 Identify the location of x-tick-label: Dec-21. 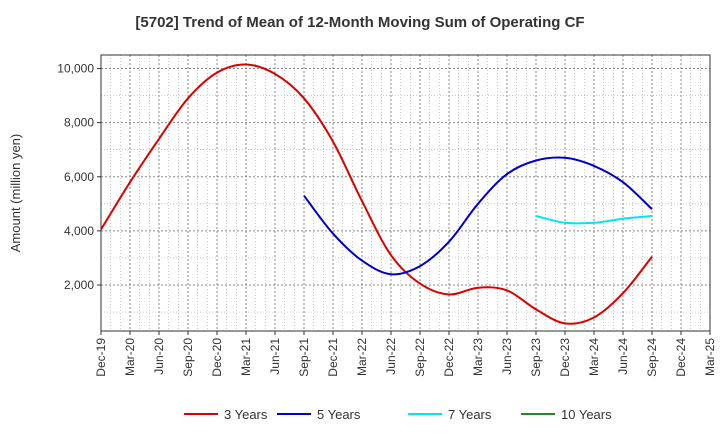
(333, 357).